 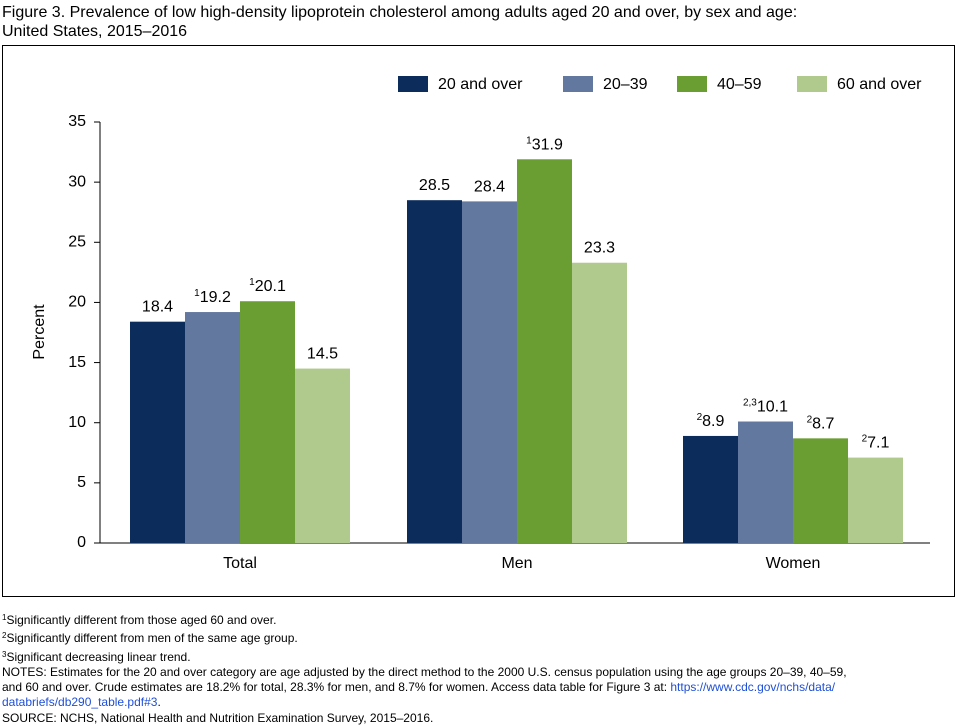 I want to click on value-text: 20.1, so click(x=270, y=286).